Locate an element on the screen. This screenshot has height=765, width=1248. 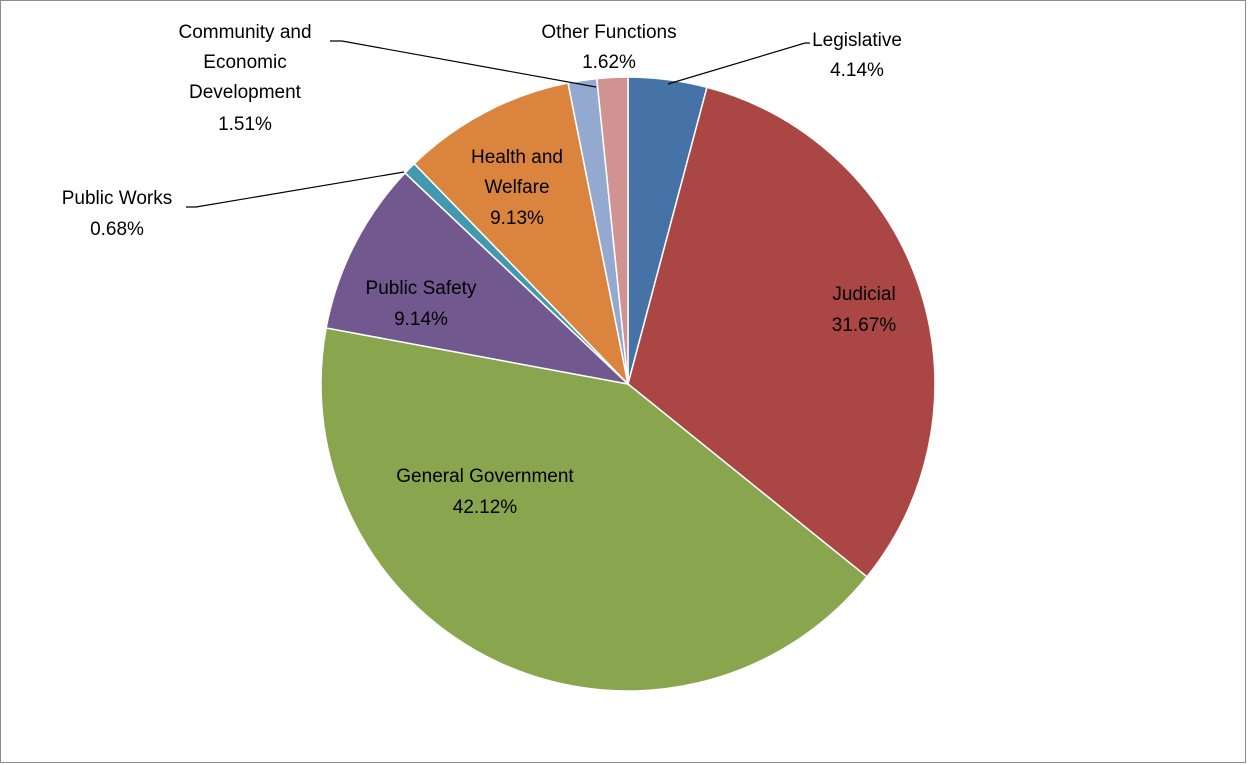
pie-slice-health-and-welfare is located at coordinates (521, 234).